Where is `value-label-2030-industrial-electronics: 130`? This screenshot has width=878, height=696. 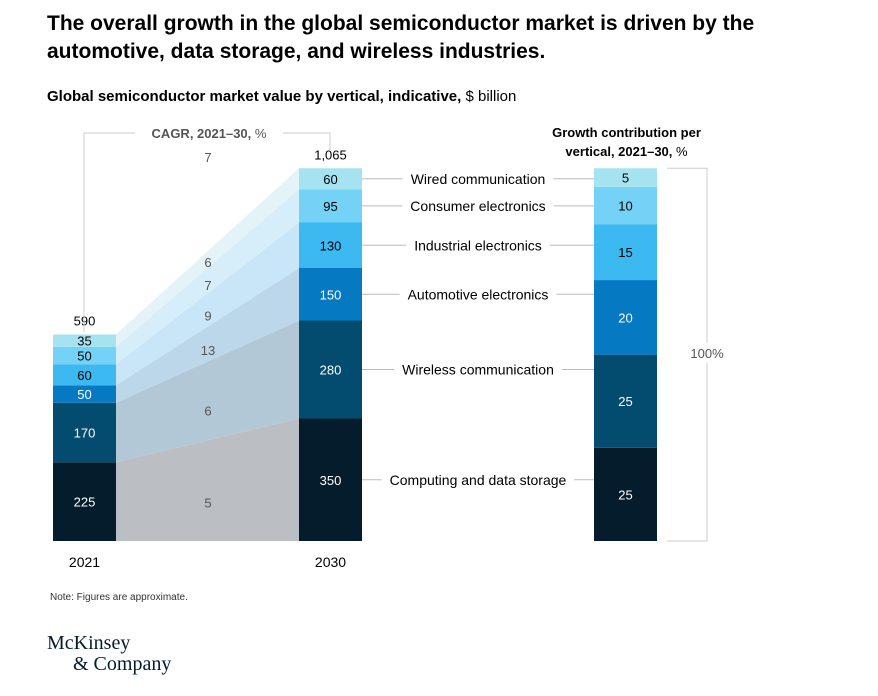 value-label-2030-industrial-electronics: 130 is located at coordinates (331, 245).